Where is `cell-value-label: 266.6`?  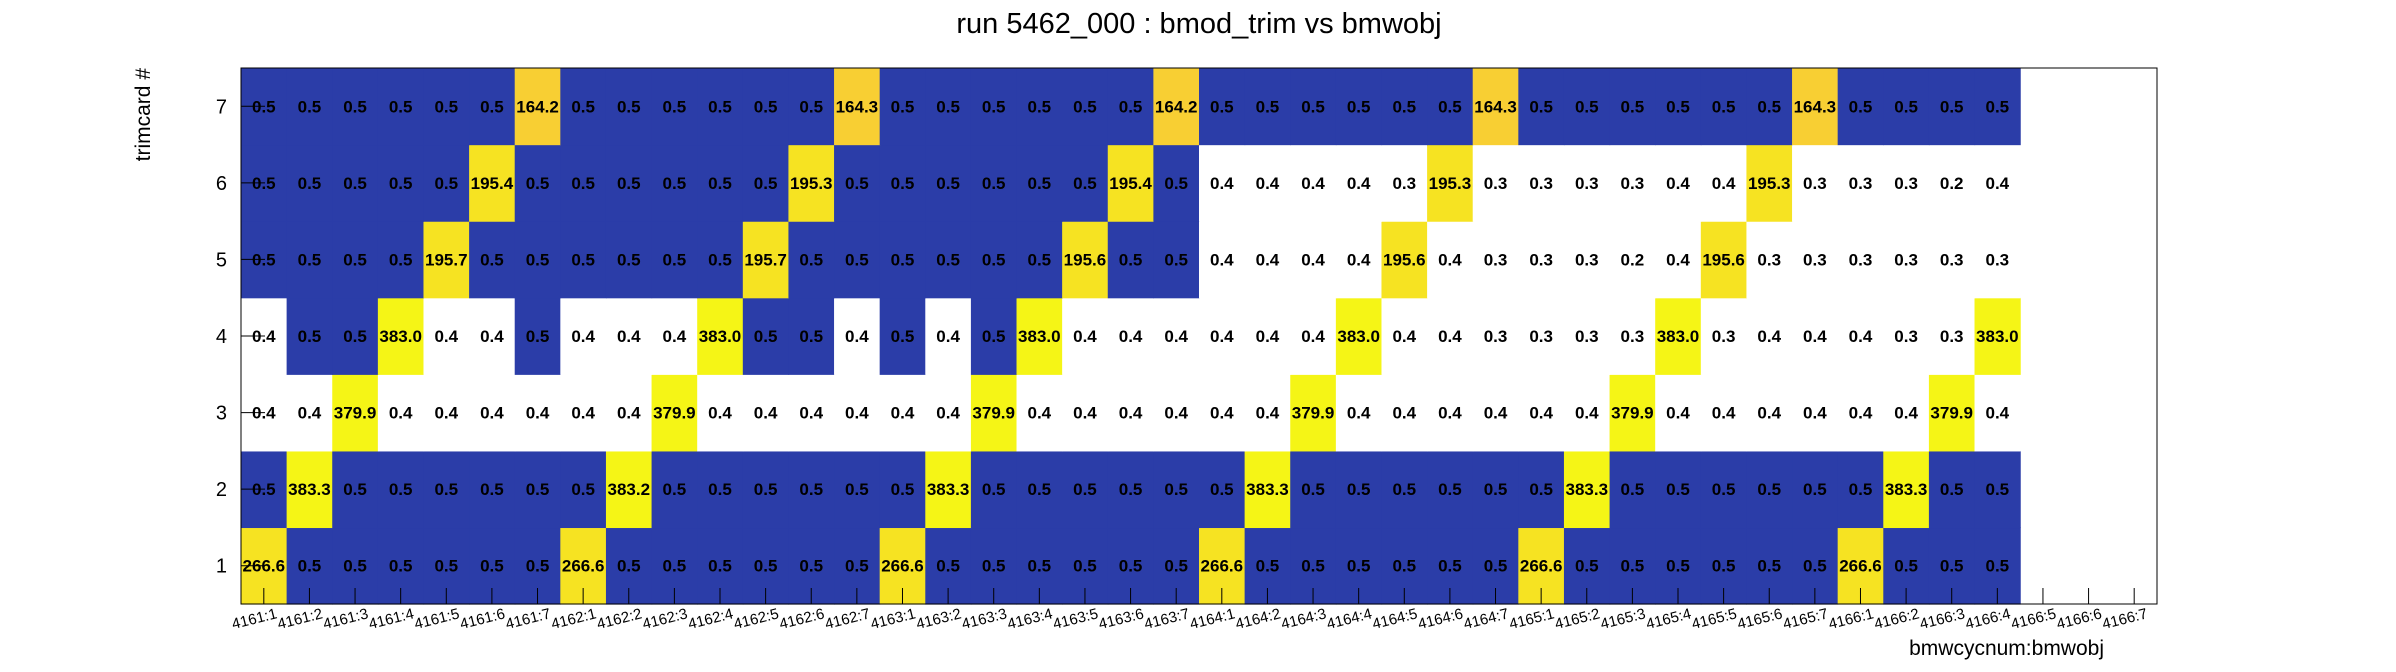
cell-value-label: 266.6 is located at coordinates (1222, 566).